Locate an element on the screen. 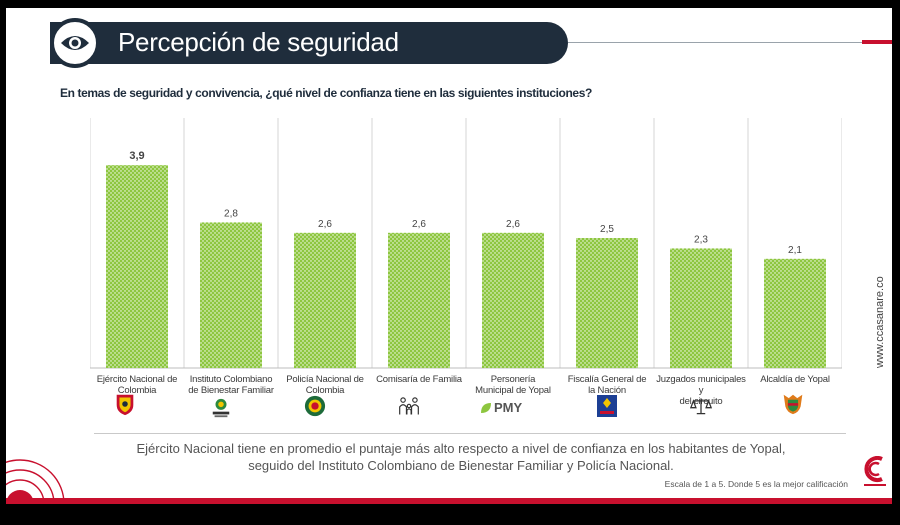  fiscalia-logo-icon is located at coordinates (607, 406).